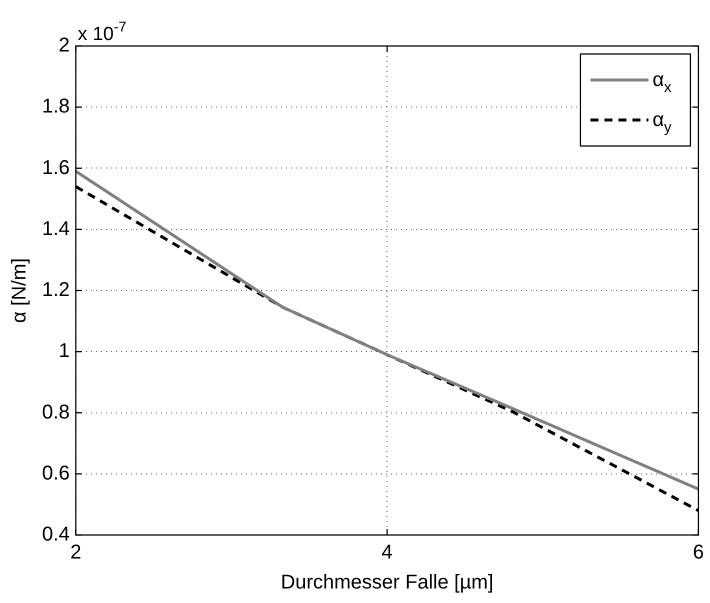 The image size is (710, 603). I want to click on y-axis-title: α [N/m], so click(19, 290).